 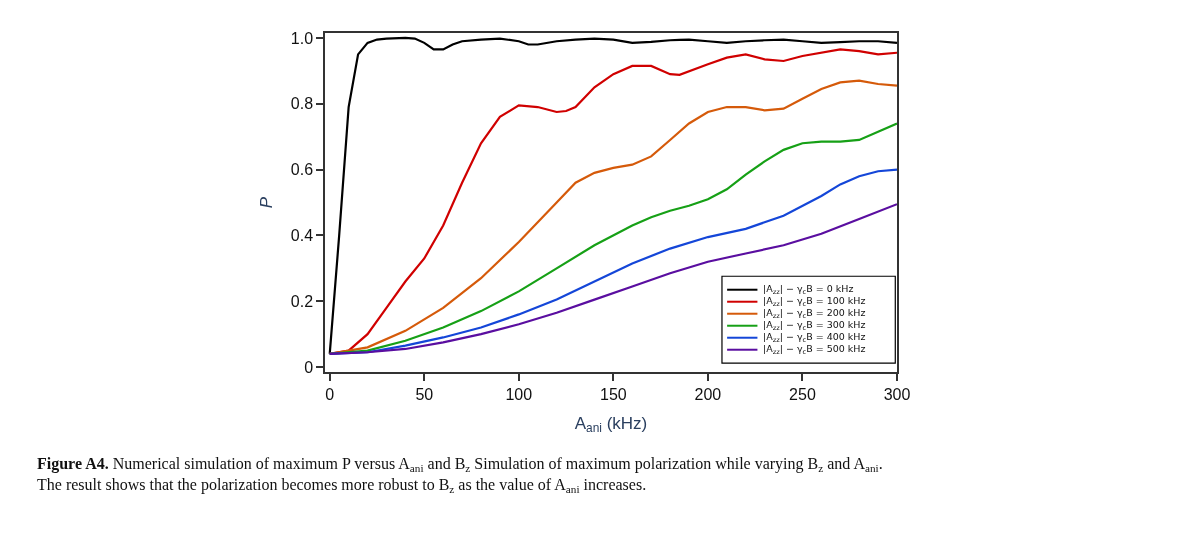 What do you see at coordinates (814, 313) in the screenshot?
I see `legend-label: |A$_{zz}$| − γ$_{c}$B = 200 kHz` at bounding box center [814, 313].